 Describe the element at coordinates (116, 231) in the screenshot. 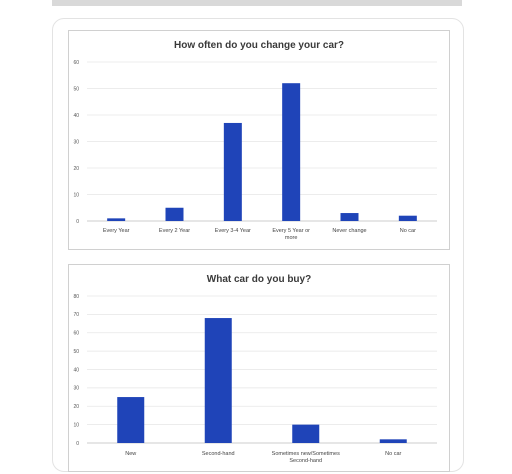

I see `x-category-label: Every Year` at that location.